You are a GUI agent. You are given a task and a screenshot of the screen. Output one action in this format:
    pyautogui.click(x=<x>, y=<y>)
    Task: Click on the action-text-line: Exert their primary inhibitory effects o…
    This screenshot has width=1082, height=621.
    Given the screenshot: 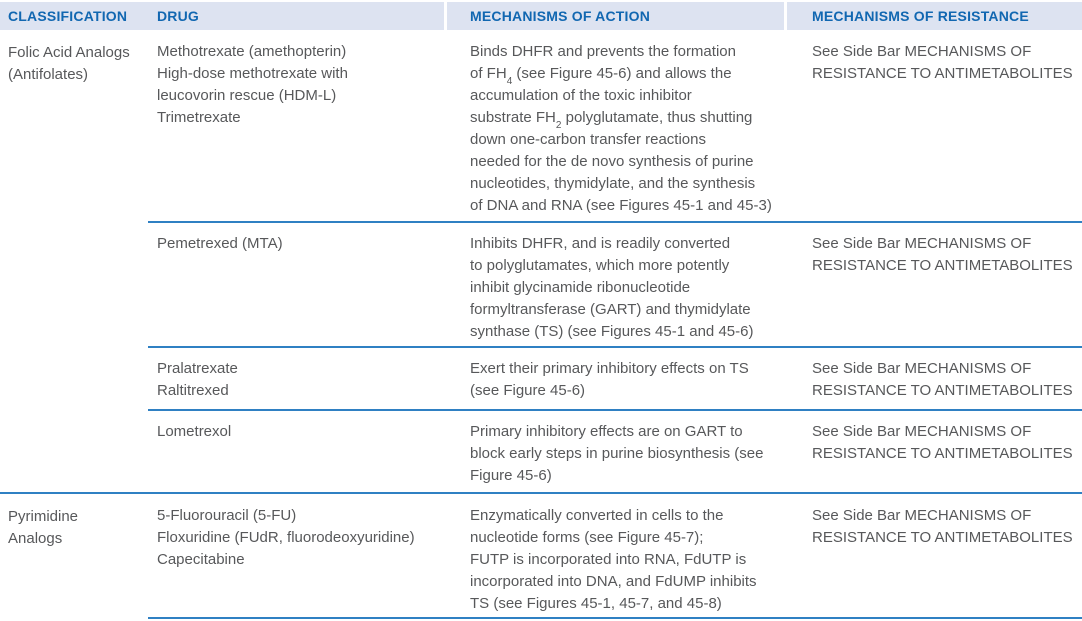 What is the action you would take?
    pyautogui.click(x=609, y=368)
    